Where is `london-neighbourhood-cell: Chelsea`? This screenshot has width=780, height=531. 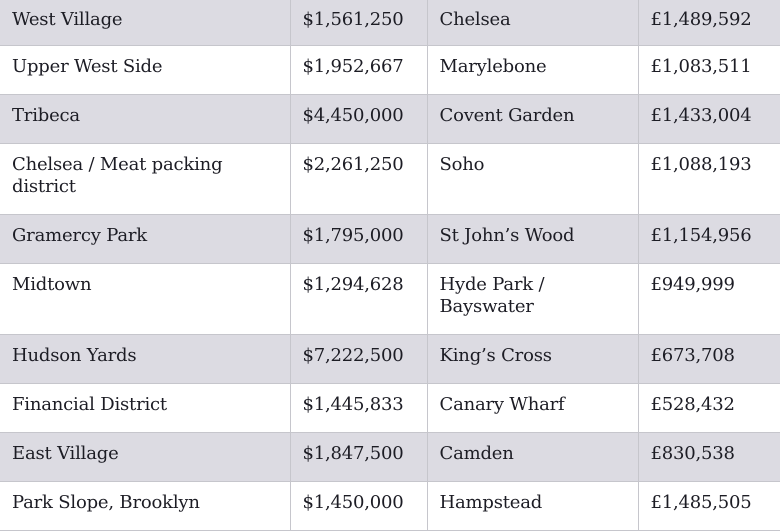 london-neighbourhood-cell: Chelsea is located at coordinates (533, 23).